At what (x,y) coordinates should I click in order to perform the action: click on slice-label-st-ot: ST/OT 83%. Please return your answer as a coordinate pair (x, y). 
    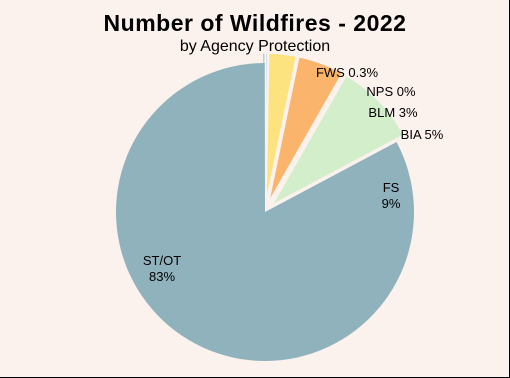
    Looking at the image, I should click on (162, 268).